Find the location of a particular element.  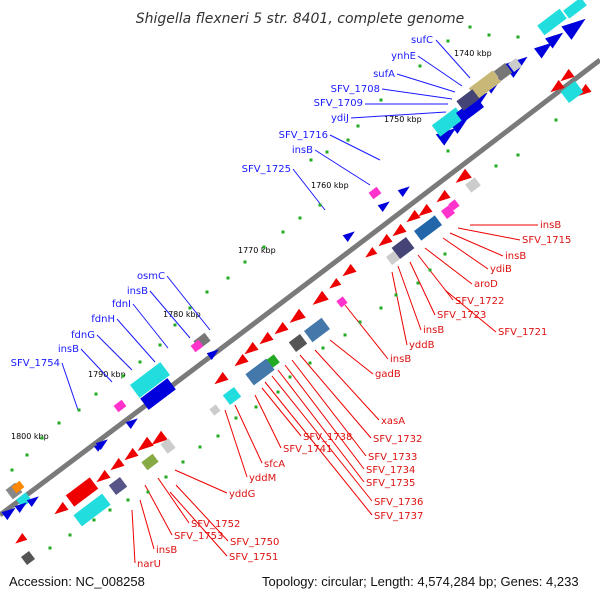

kbp-label: 1790 kbp is located at coordinates (107, 374).